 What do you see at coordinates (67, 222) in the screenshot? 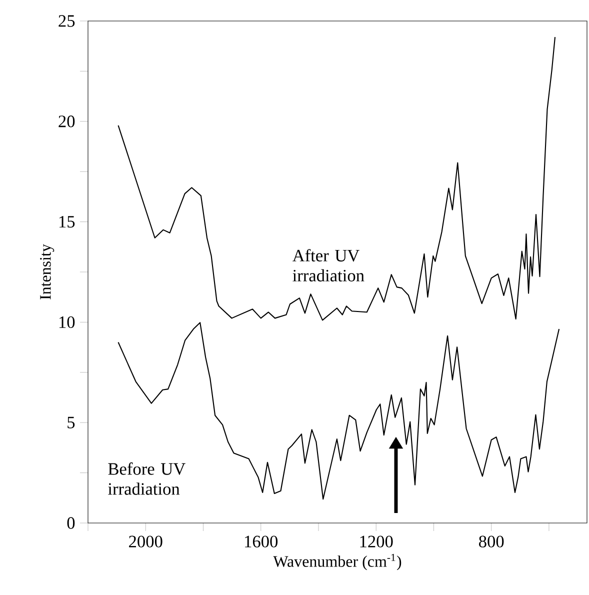
I see `y-tick-label: 15` at bounding box center [67, 222].